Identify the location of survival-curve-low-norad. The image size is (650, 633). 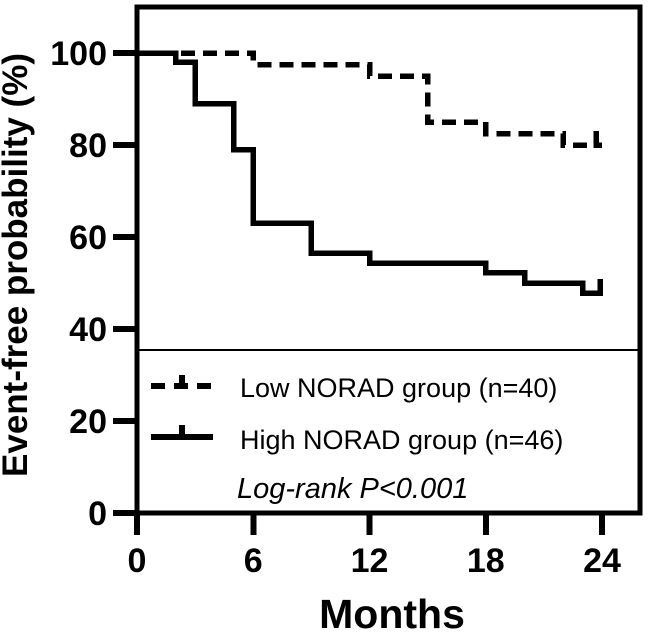
(369, 99).